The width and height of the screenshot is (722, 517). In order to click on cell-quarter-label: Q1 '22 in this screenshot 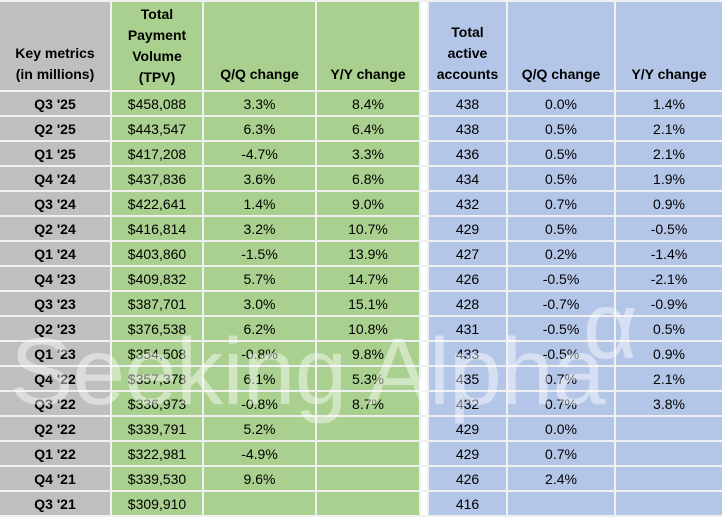, I will do `click(55, 453)`.